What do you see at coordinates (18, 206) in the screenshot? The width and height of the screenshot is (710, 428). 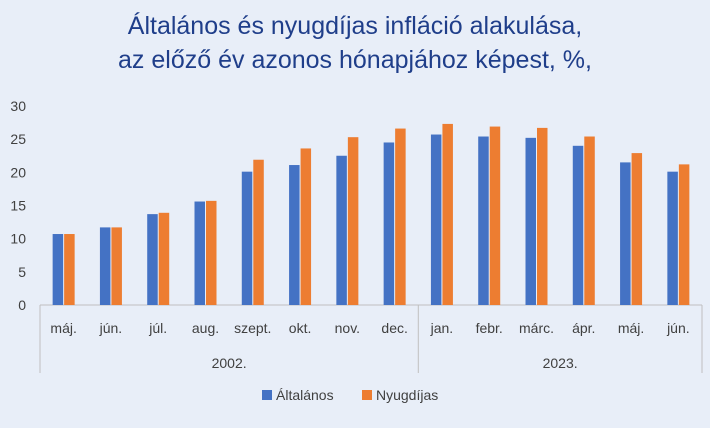 I see `y-tick-label: 15` at bounding box center [18, 206].